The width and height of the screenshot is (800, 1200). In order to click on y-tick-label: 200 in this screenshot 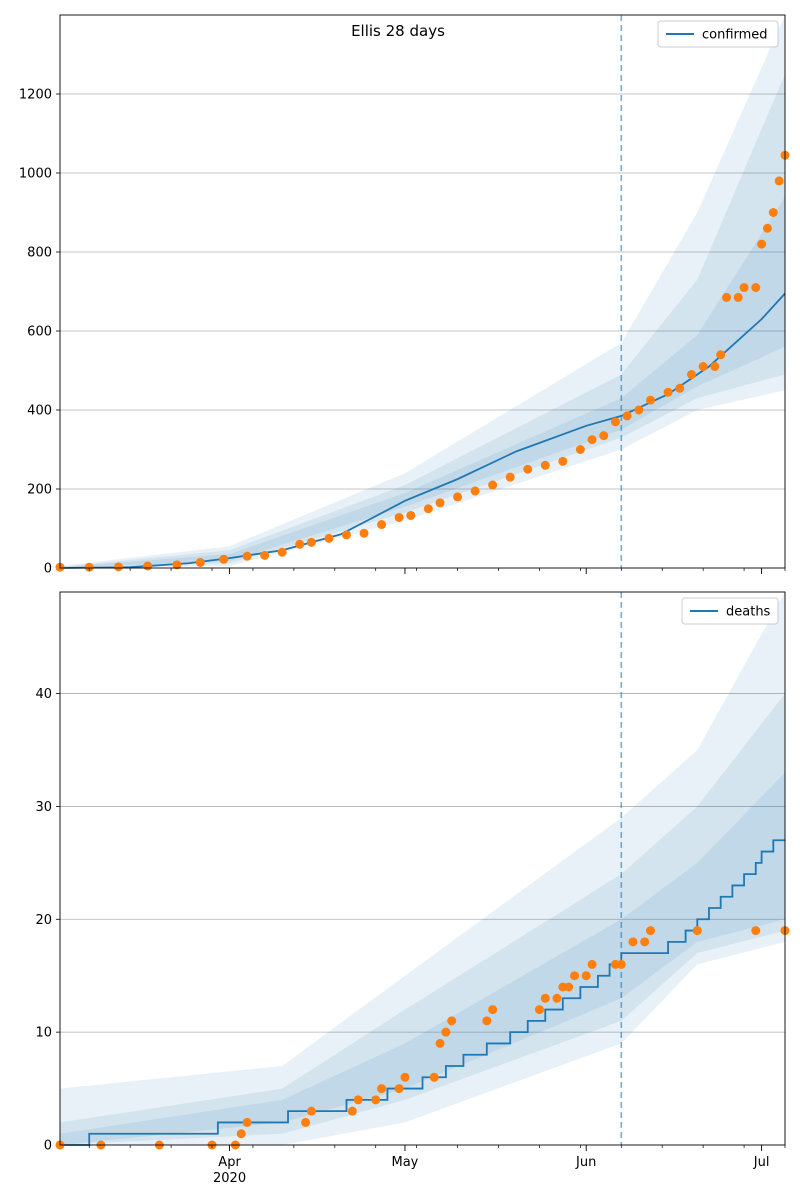, I will do `click(39, 490)`.